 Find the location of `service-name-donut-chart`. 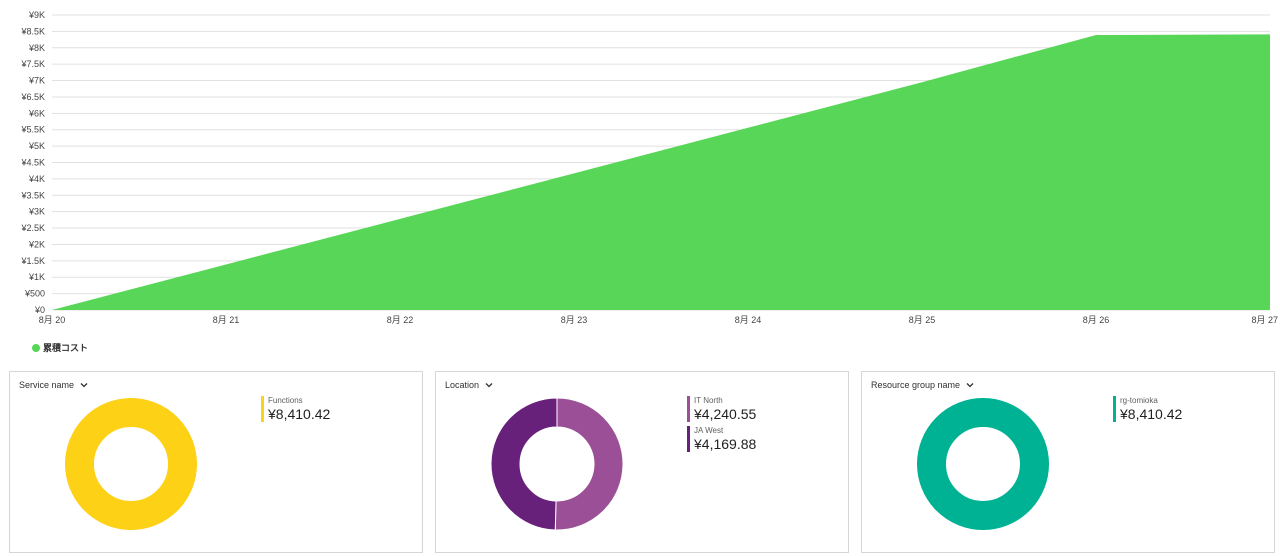

service-name-donut-chart is located at coordinates (131, 464).